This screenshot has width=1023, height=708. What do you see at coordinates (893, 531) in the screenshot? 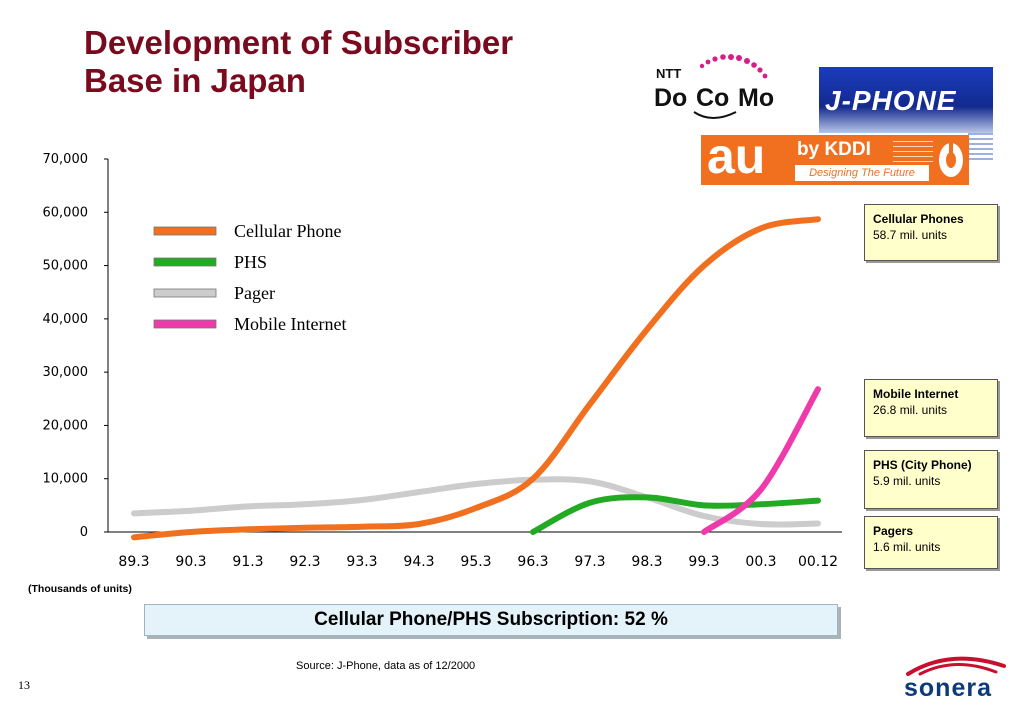
I see `info-title: Pagers` at bounding box center [893, 531].